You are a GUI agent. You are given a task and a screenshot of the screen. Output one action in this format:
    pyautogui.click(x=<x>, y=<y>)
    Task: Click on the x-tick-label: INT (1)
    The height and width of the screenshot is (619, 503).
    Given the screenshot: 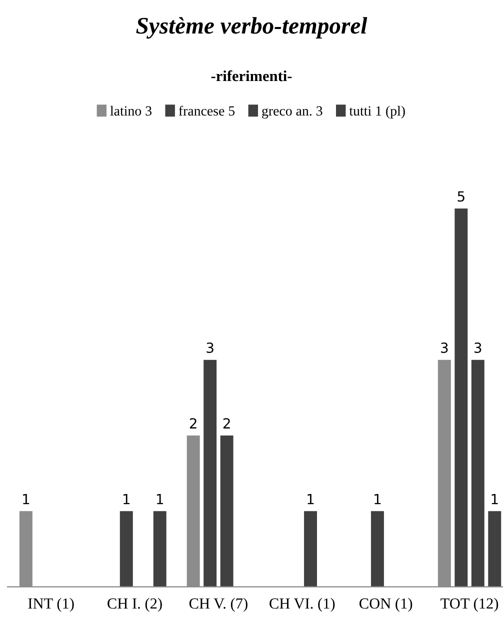 What is the action you would take?
    pyautogui.click(x=51, y=605)
    